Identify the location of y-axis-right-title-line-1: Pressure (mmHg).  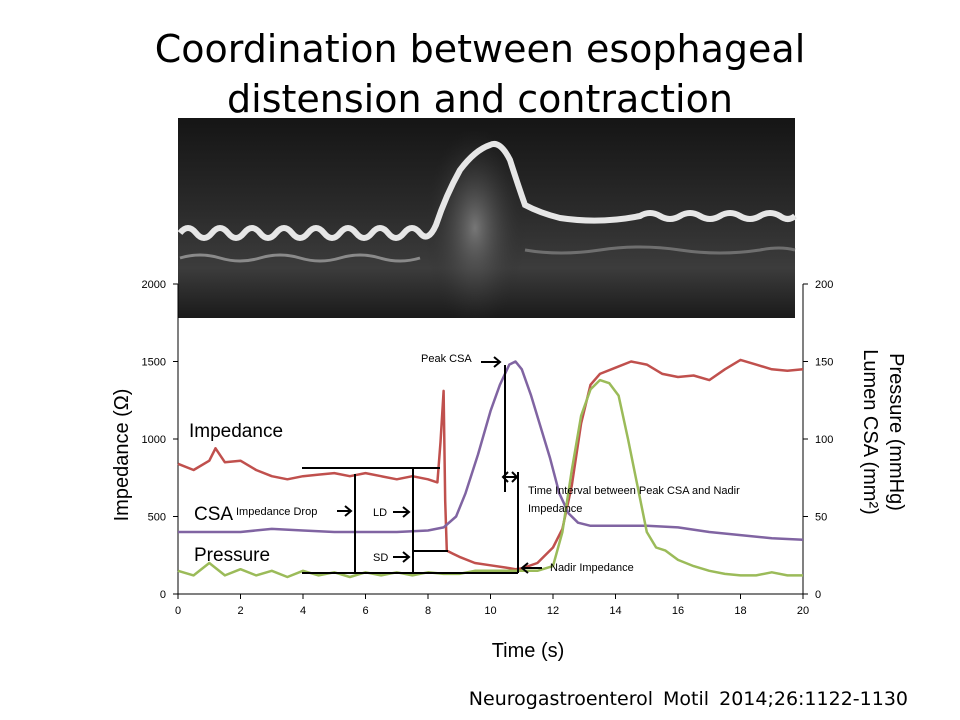
(896, 432).